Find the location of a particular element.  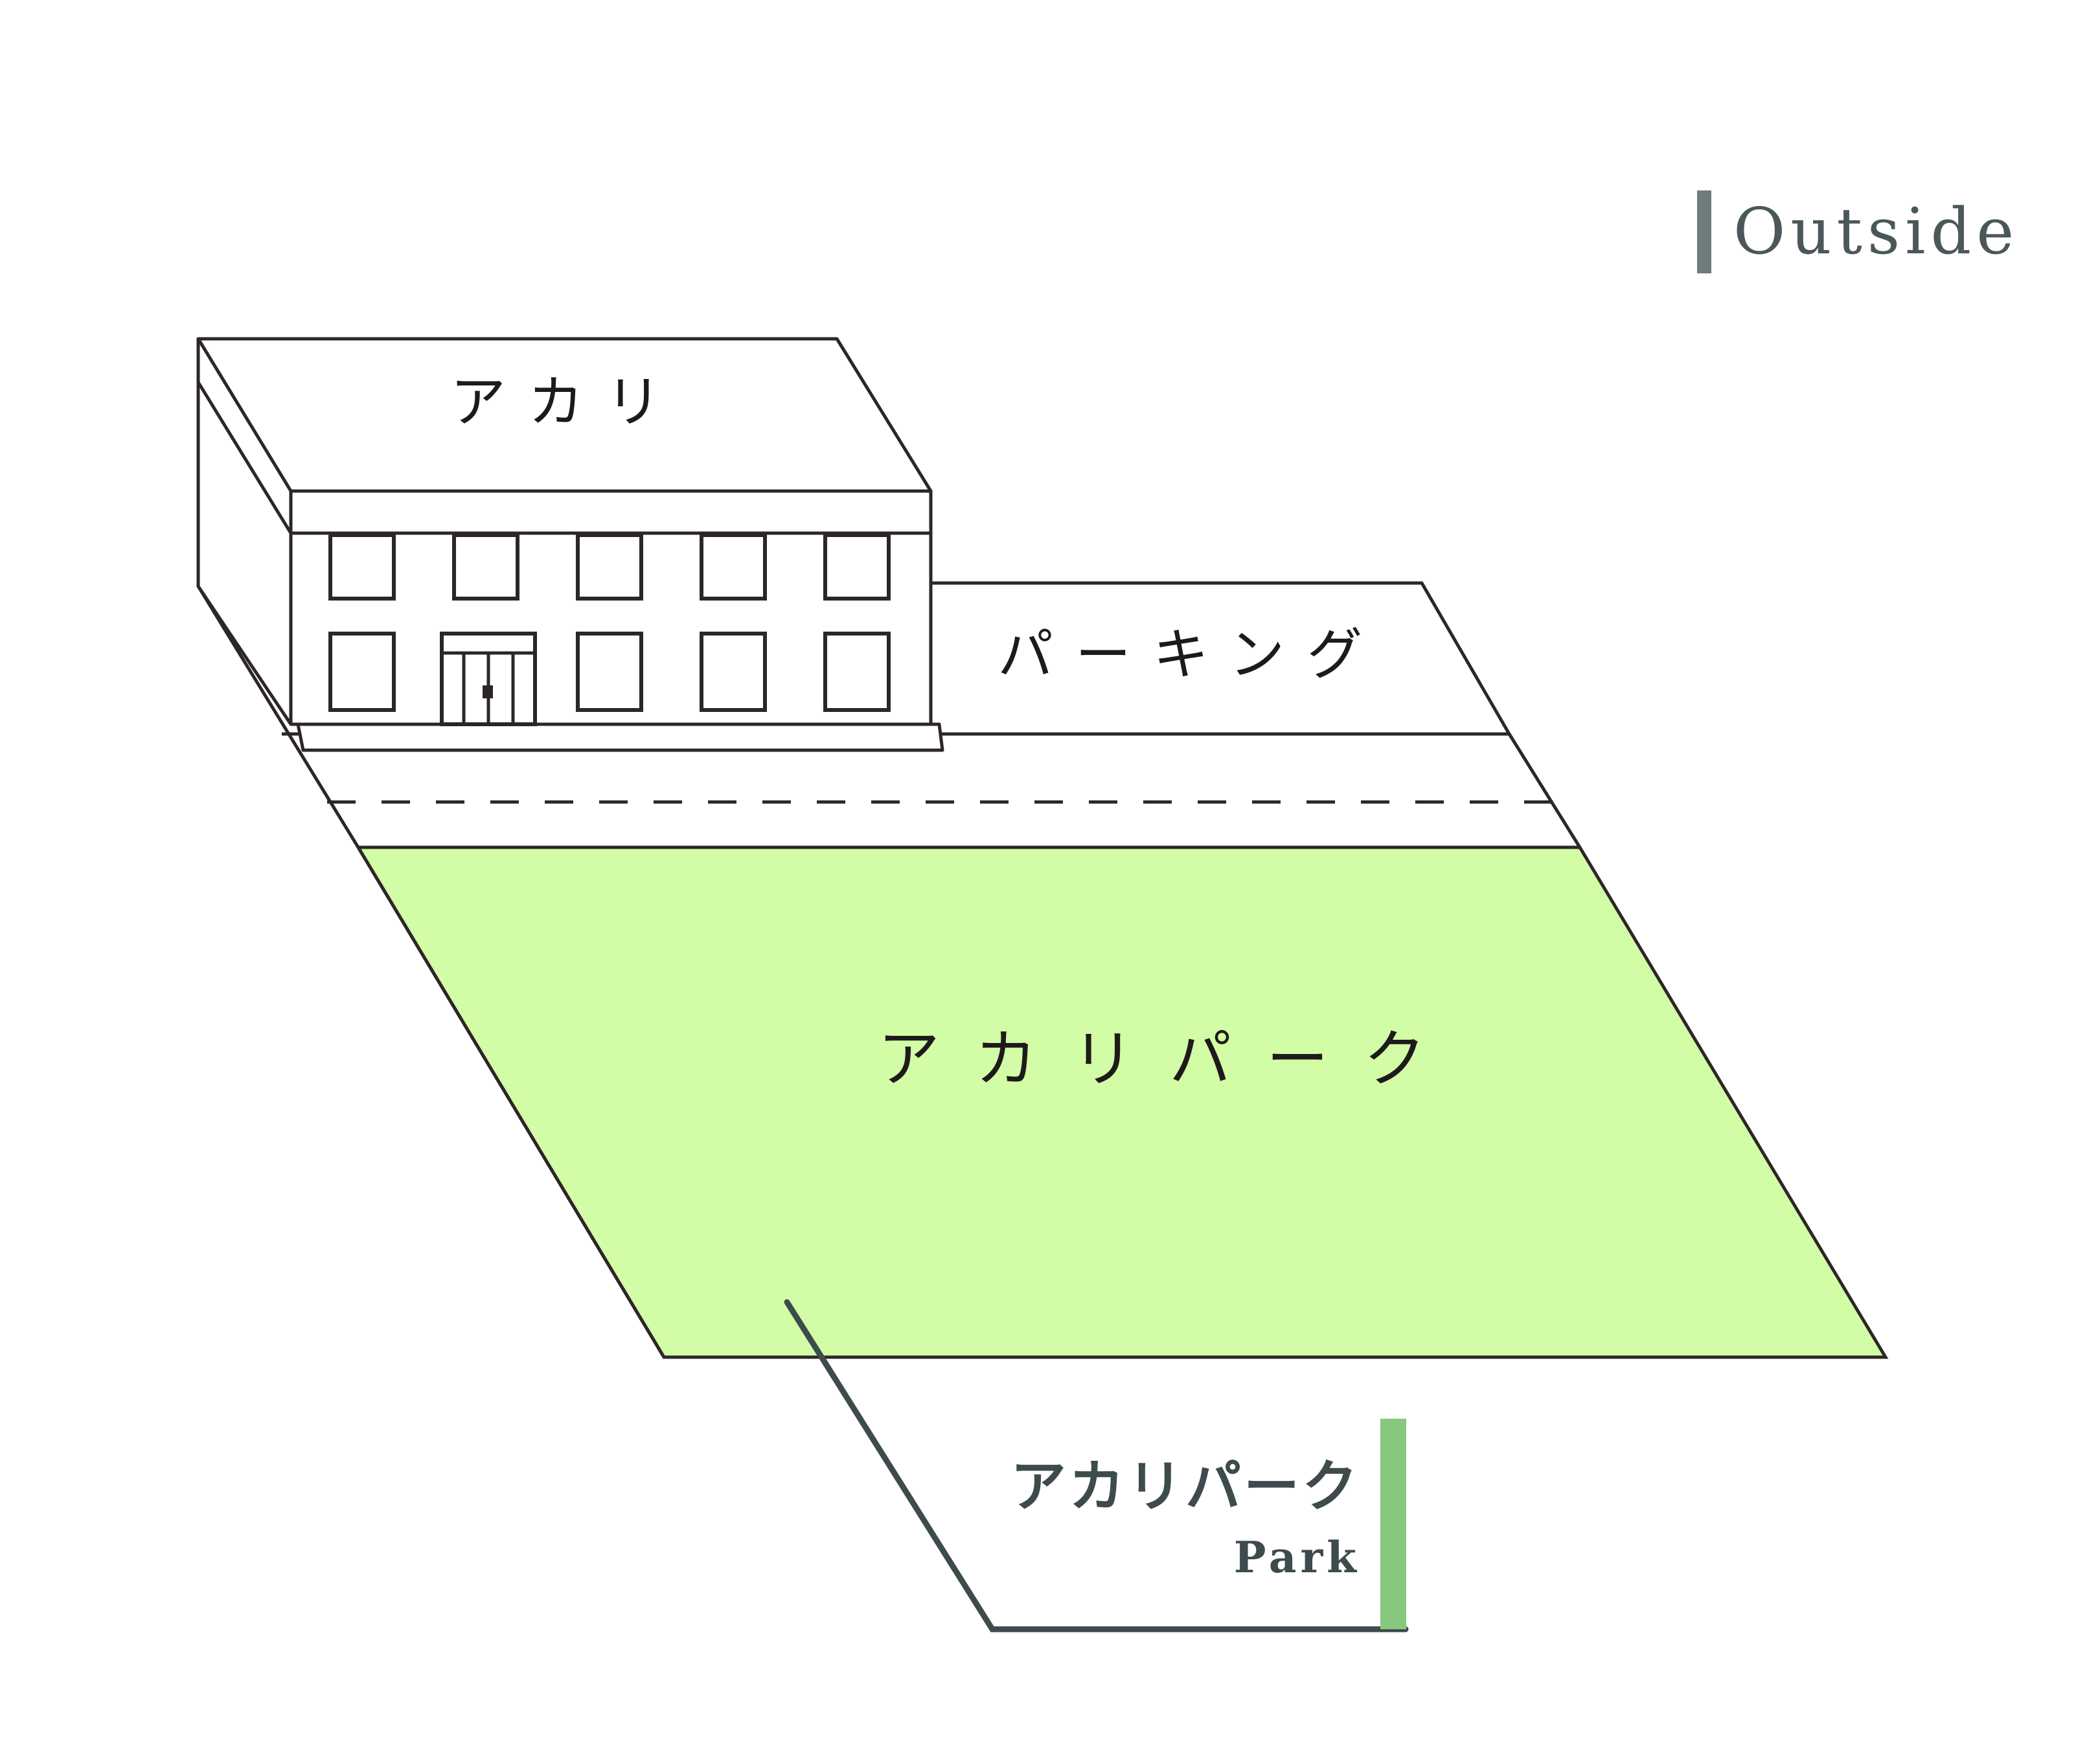

building-sign: アカリ is located at coordinates (566, 402).